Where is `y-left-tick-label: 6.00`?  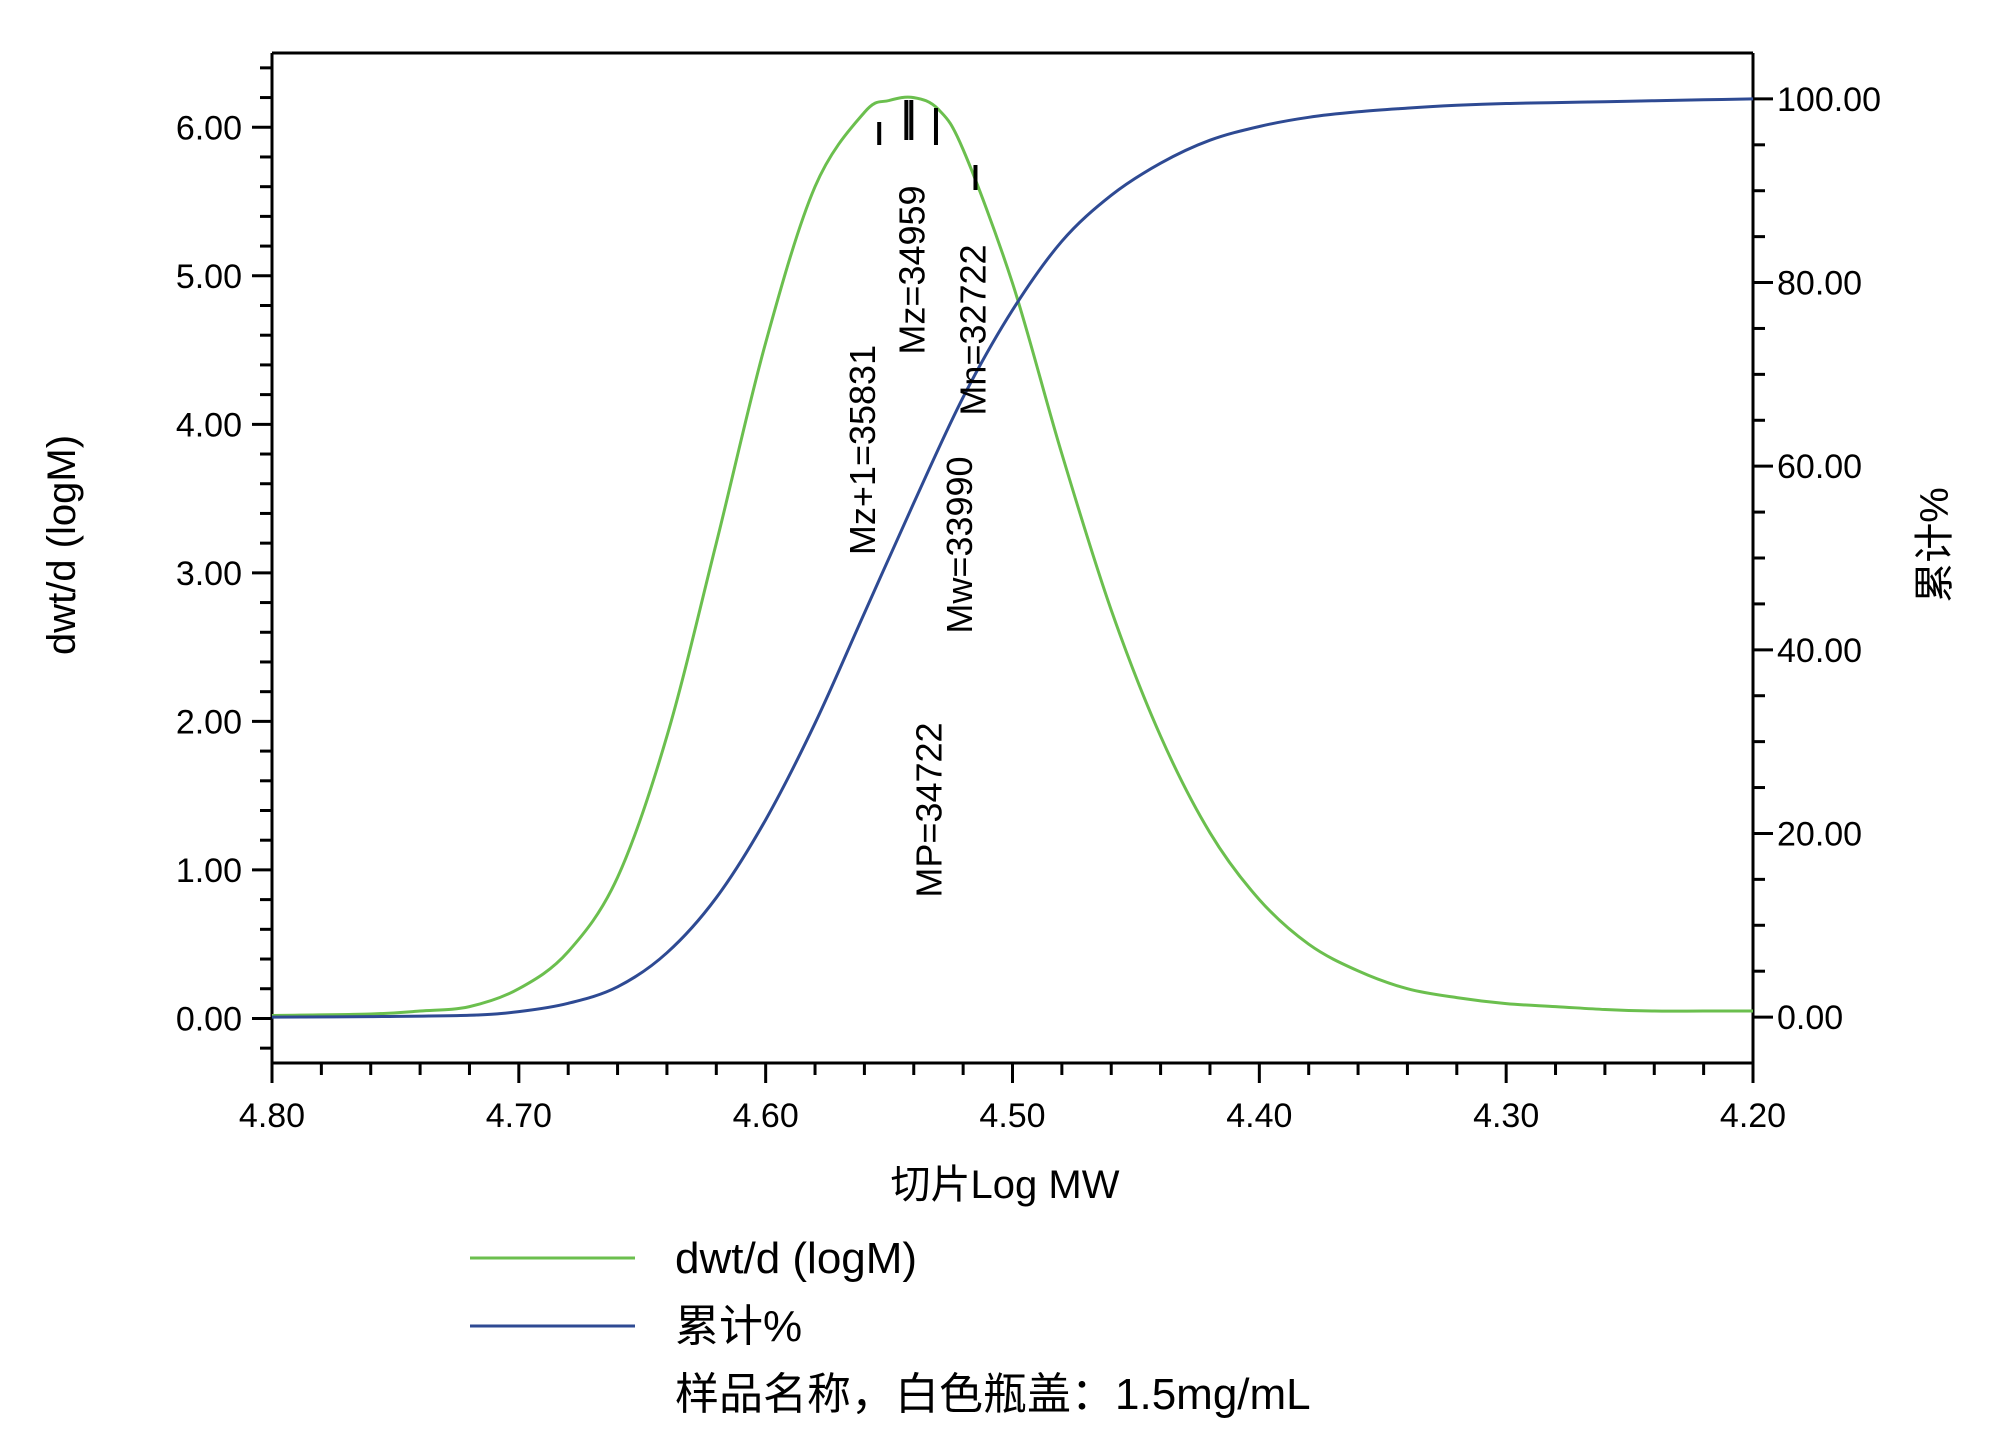
y-left-tick-label: 6.00 is located at coordinates (209, 128).